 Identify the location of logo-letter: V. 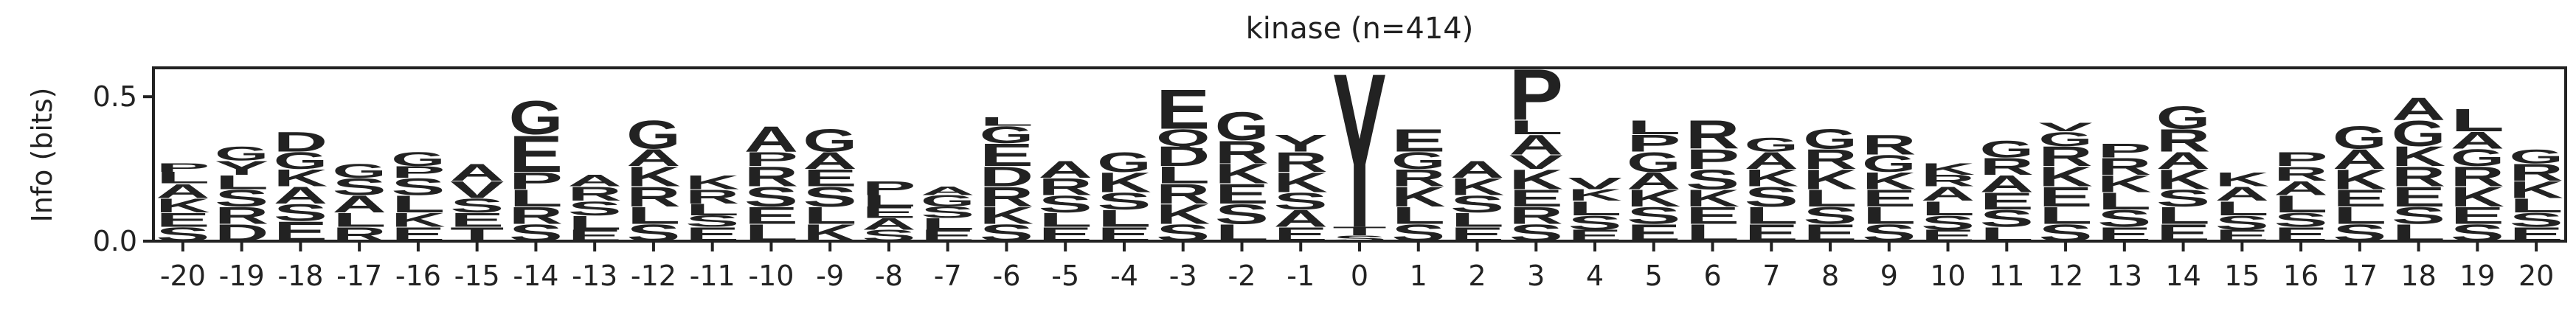
(2065, 126).